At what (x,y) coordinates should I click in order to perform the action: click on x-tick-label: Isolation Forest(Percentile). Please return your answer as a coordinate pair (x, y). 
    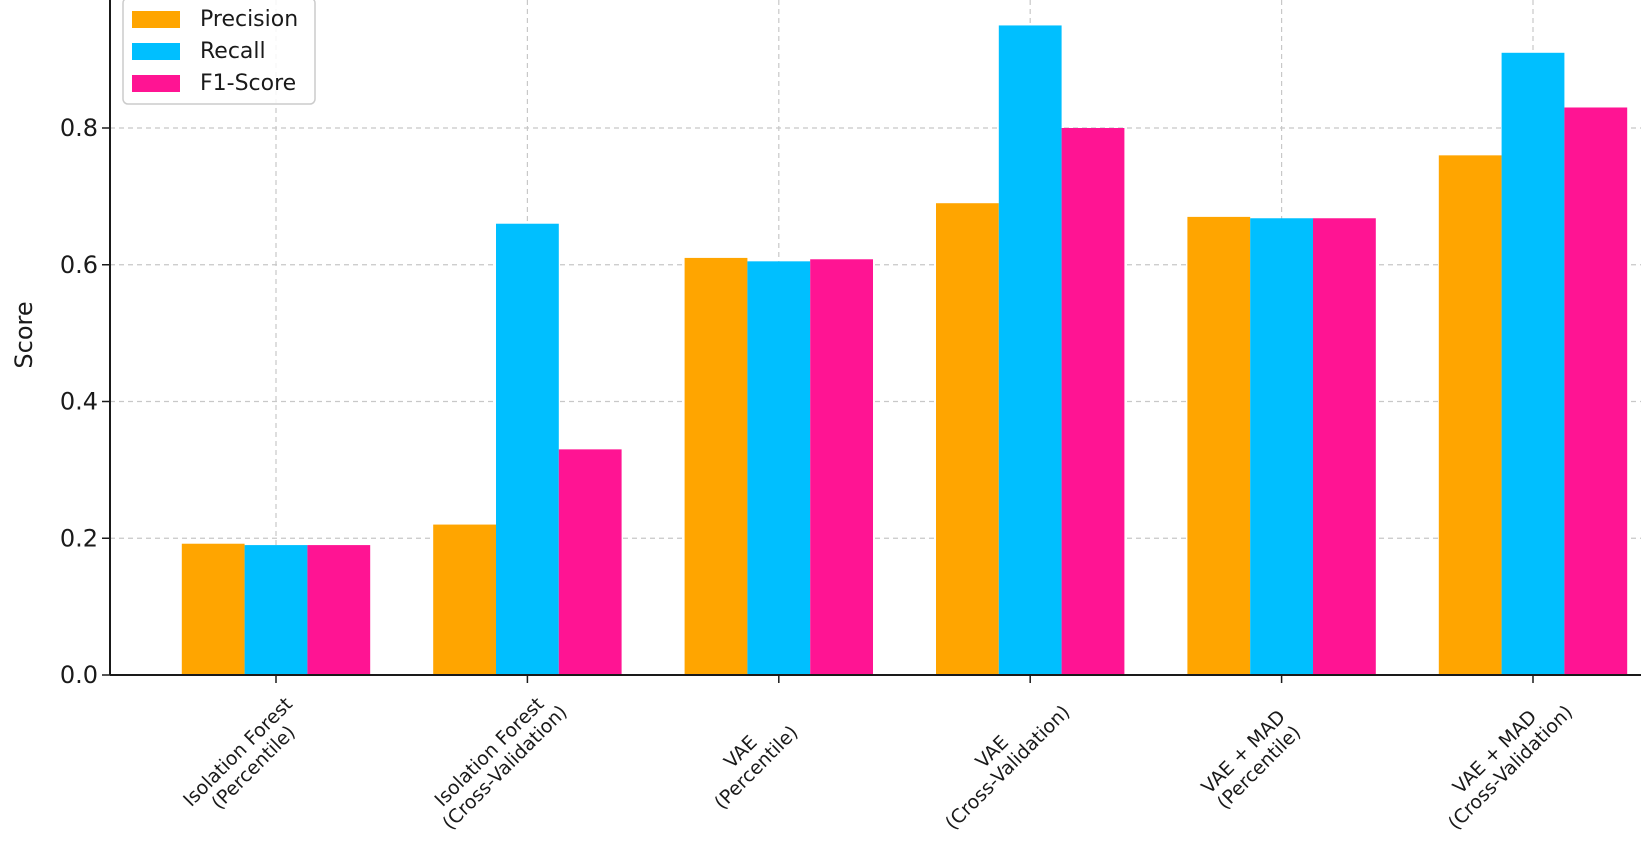
    Looking at the image, I should click on (239, 753).